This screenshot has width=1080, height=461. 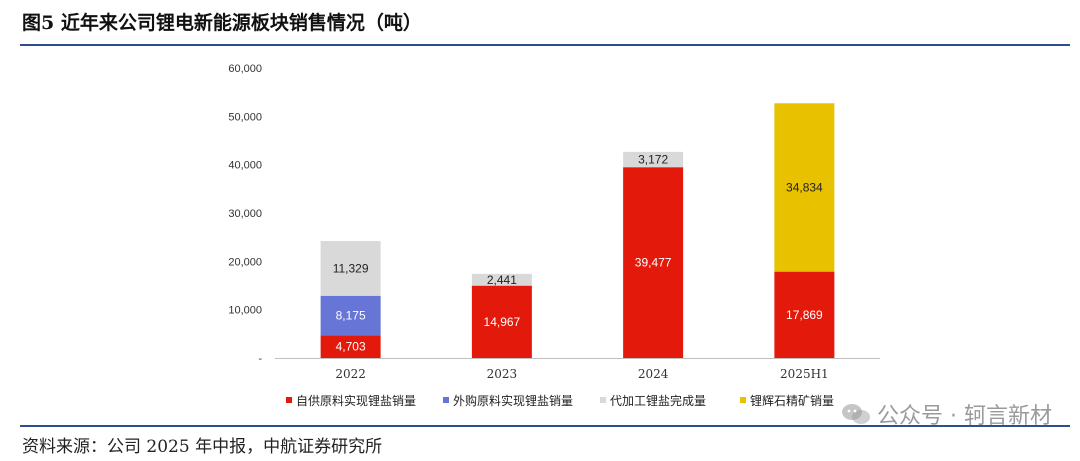 What do you see at coordinates (545, 45) in the screenshot?
I see `title-divider` at bounding box center [545, 45].